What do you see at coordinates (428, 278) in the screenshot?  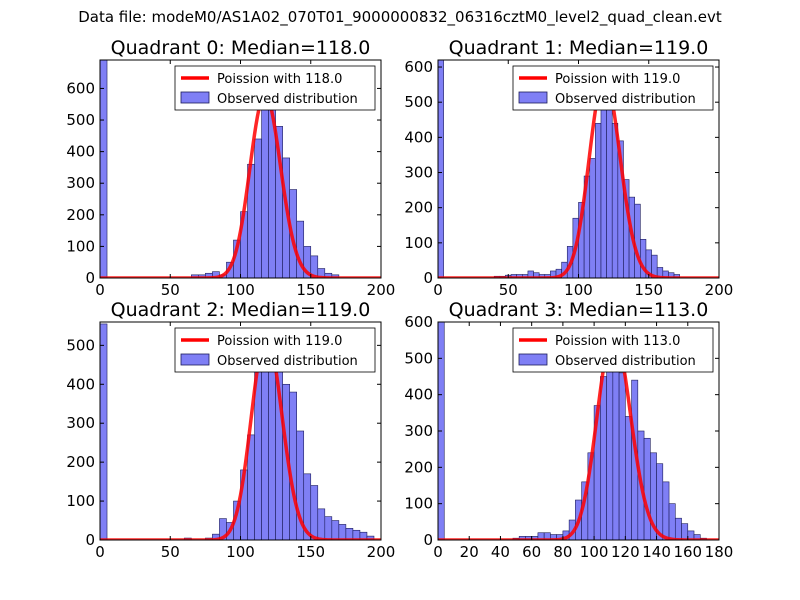 I see `quadrant-1-y-tick-label: 0` at bounding box center [428, 278].